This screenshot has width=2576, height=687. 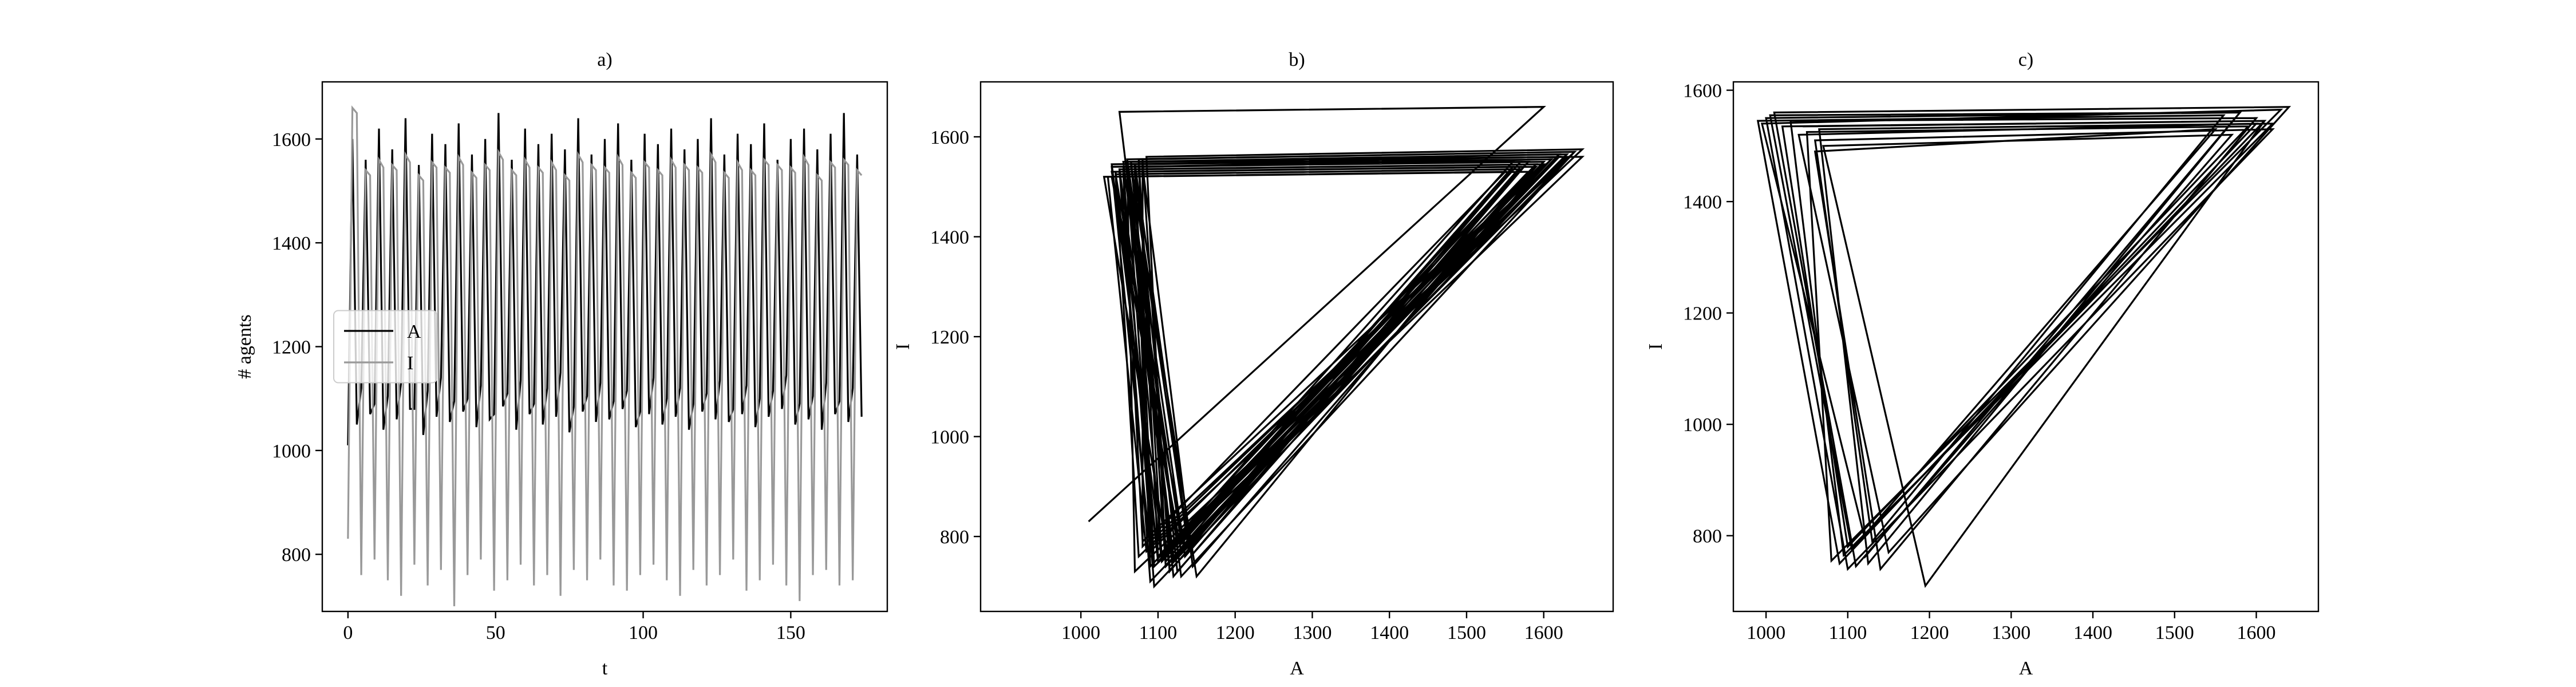 What do you see at coordinates (604, 59) in the screenshot?
I see `subplot-title: a)` at bounding box center [604, 59].